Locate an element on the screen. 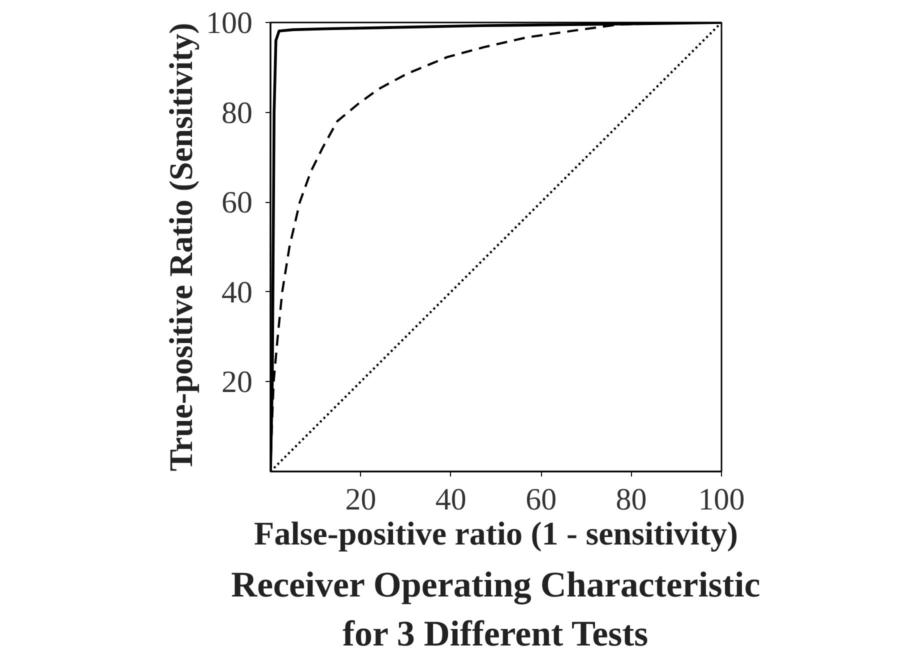 Image resolution: width=909 pixels, height=658 pixels. x-tick-label: 80 is located at coordinates (631, 499).